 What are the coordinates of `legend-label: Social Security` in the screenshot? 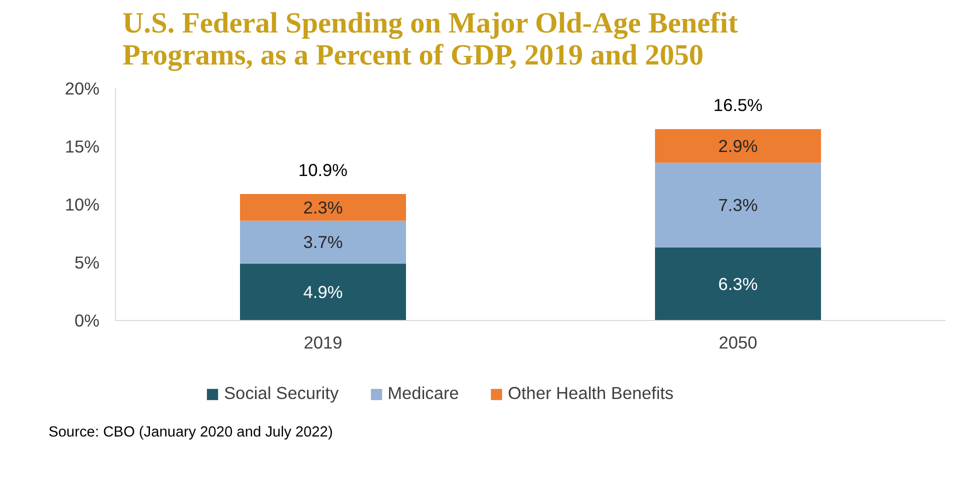 It's located at (281, 393).